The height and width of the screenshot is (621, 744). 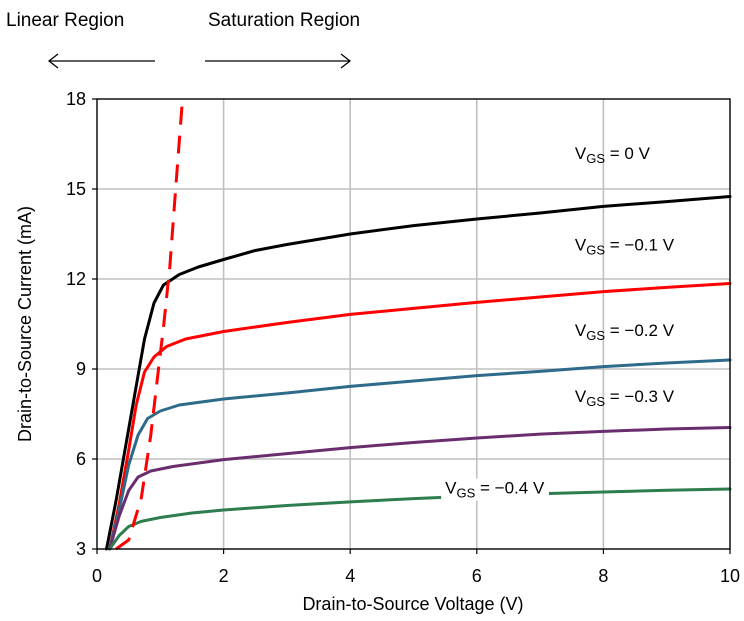 I want to click on x-tick-label: 2, so click(x=224, y=576).